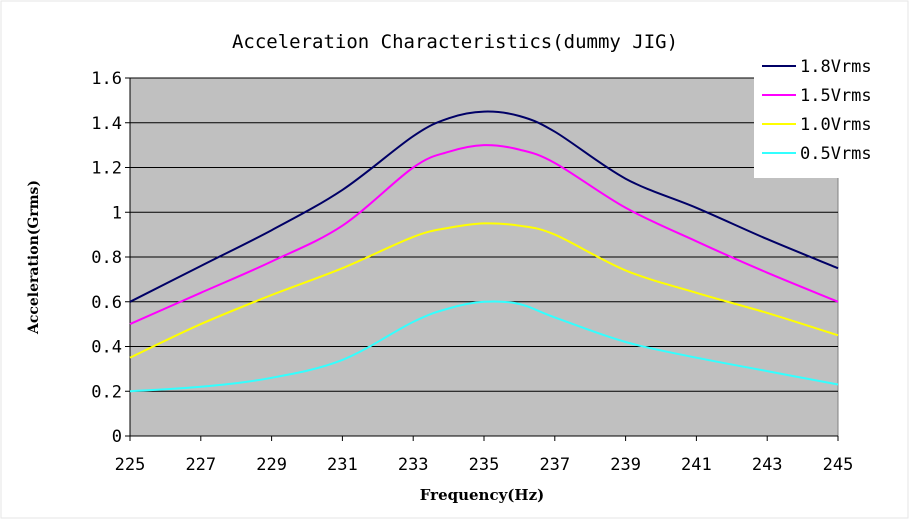 The height and width of the screenshot is (524, 909). Describe the element at coordinates (696, 465) in the screenshot. I see `x-tick-label: 241` at that location.